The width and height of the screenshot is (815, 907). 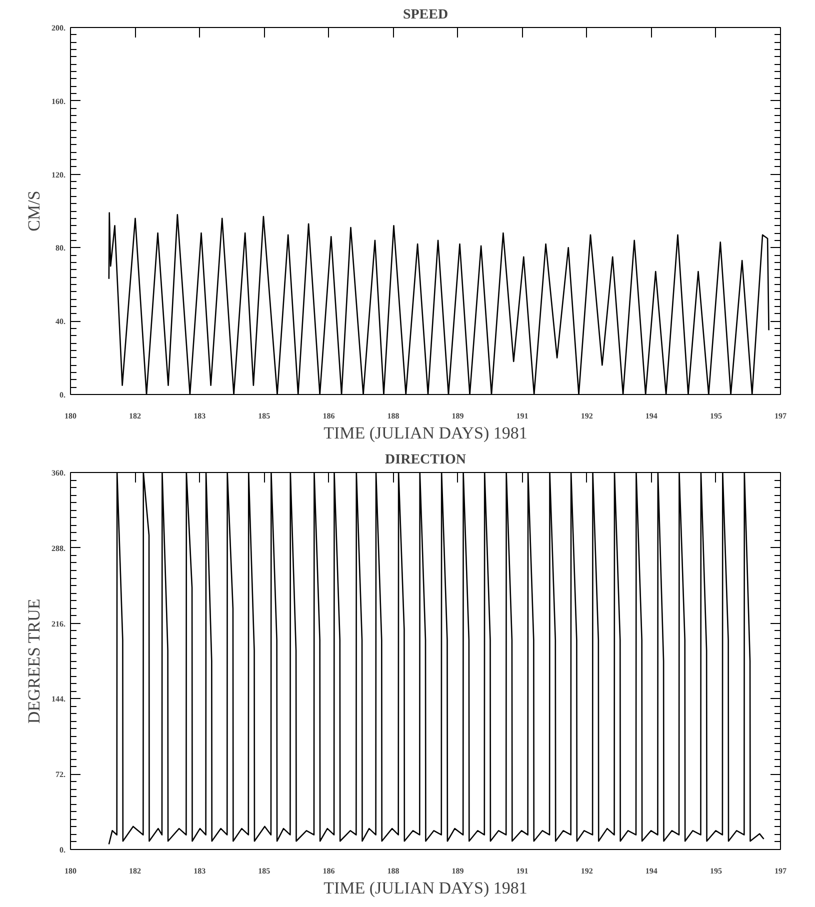 I want to click on y-tick-label: 80., so click(x=61, y=248).